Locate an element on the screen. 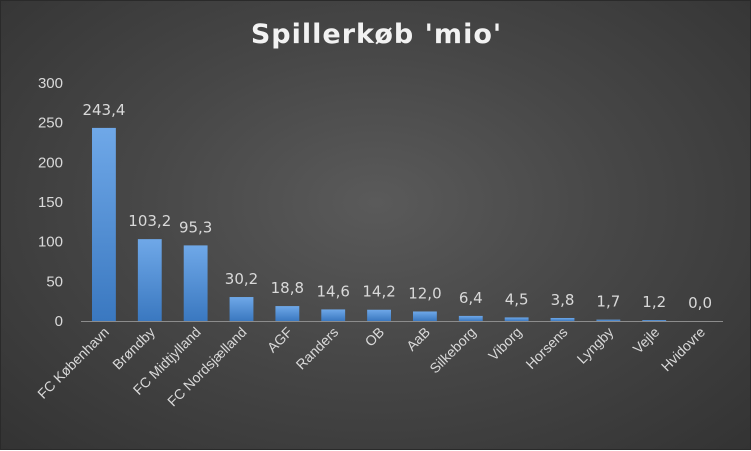 Image resolution: width=751 pixels, height=451 pixels. data-label: 3,8 is located at coordinates (563, 300).